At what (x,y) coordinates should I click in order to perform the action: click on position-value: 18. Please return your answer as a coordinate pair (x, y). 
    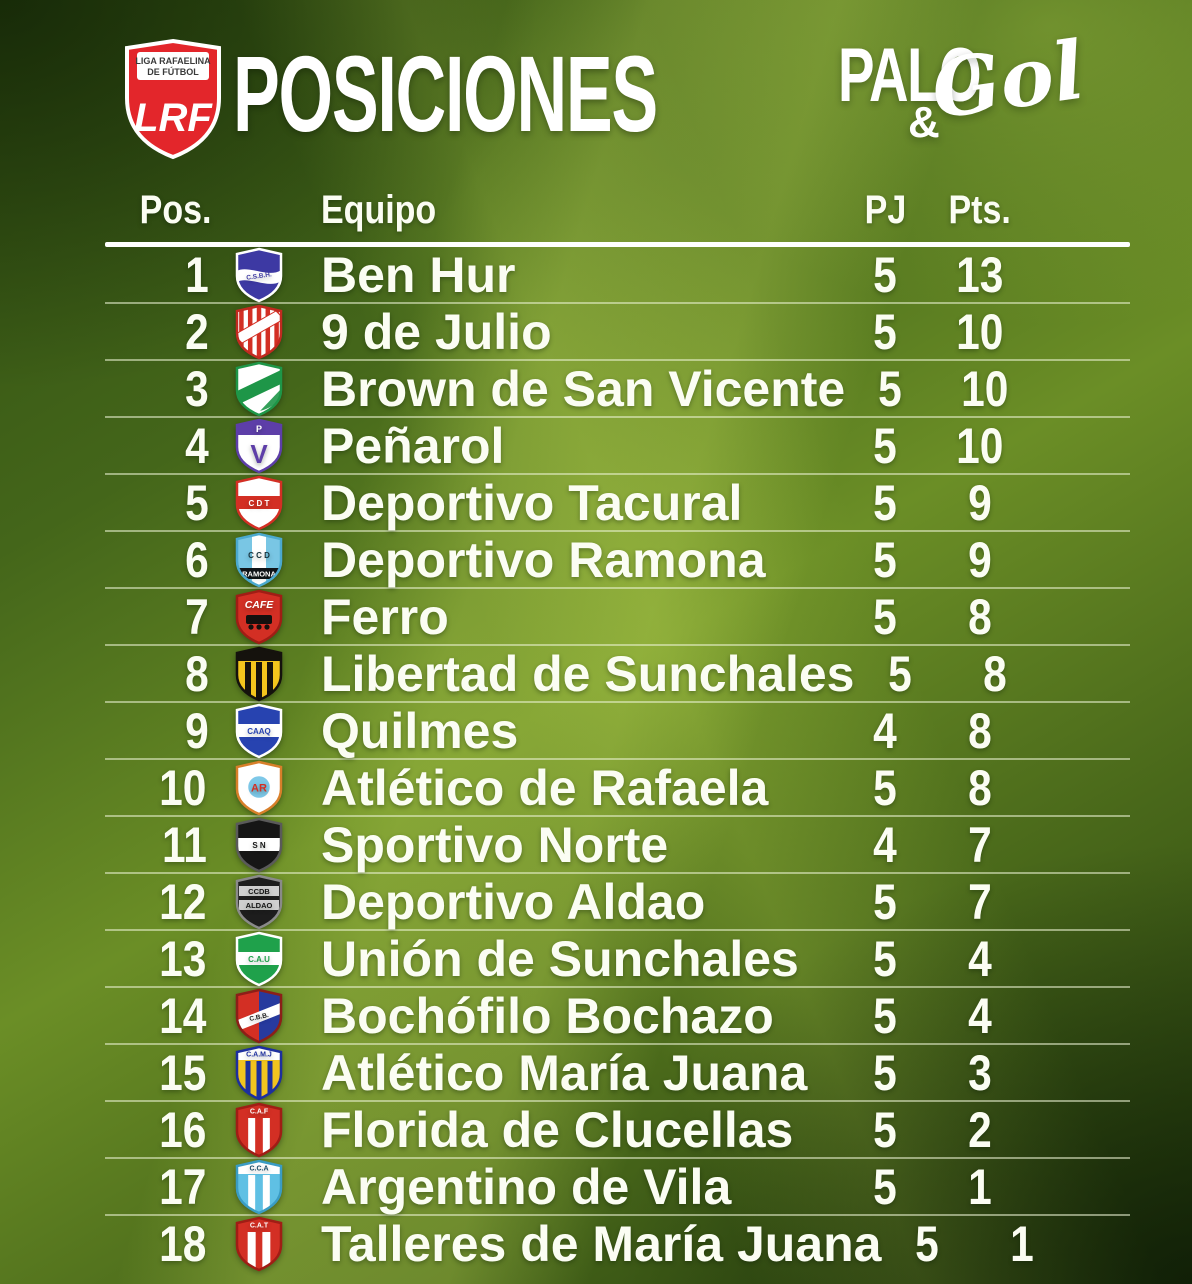
    Looking at the image, I should click on (183, 1243).